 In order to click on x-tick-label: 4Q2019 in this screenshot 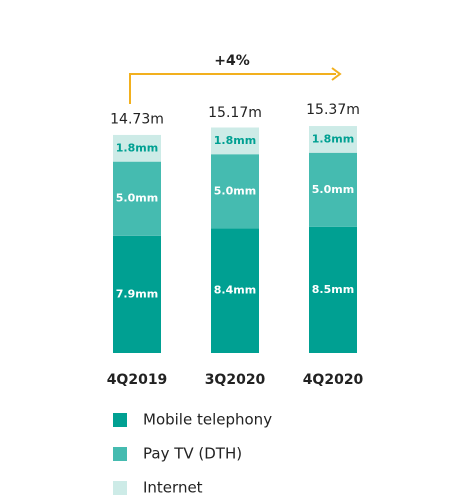, I will do `click(137, 380)`.